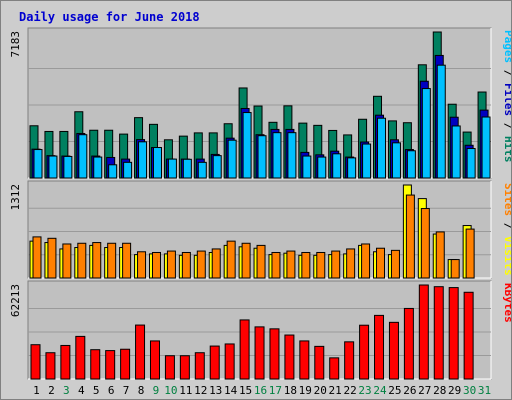  What do you see at coordinates (66, 390) in the screenshot?
I see `x-tick-label: 3` at bounding box center [66, 390].